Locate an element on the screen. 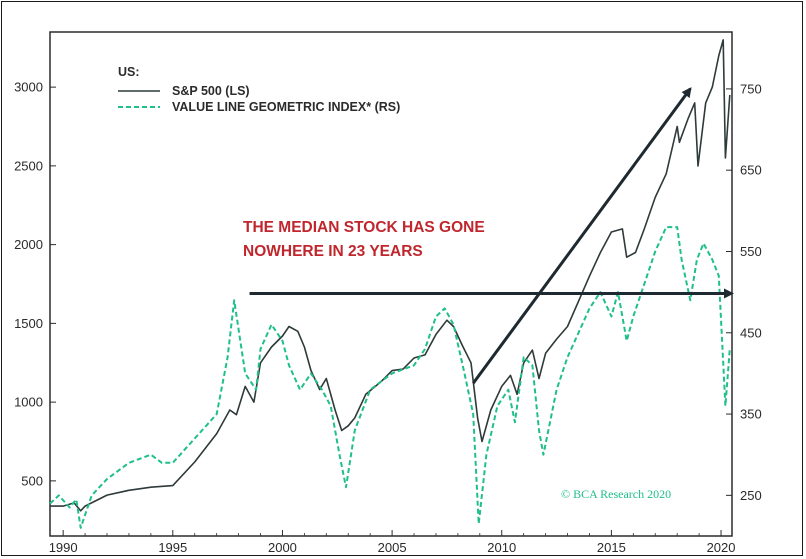 Image resolution: width=806 pixels, height=559 pixels. legend-title: US: is located at coordinates (129, 72).